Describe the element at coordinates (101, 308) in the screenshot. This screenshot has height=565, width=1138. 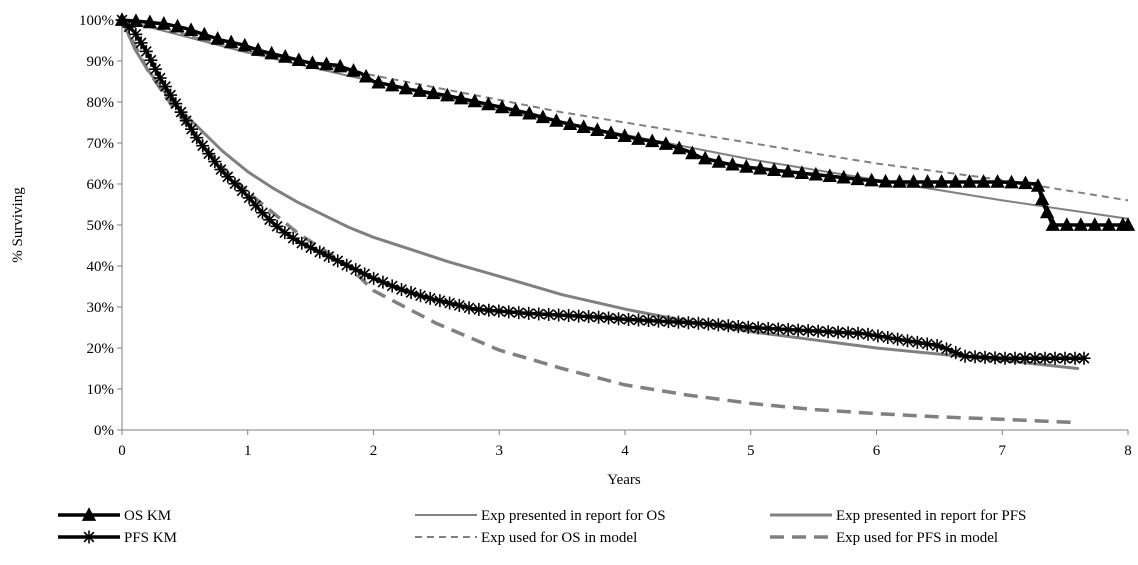
I see `y-tick-label: 30%` at that location.